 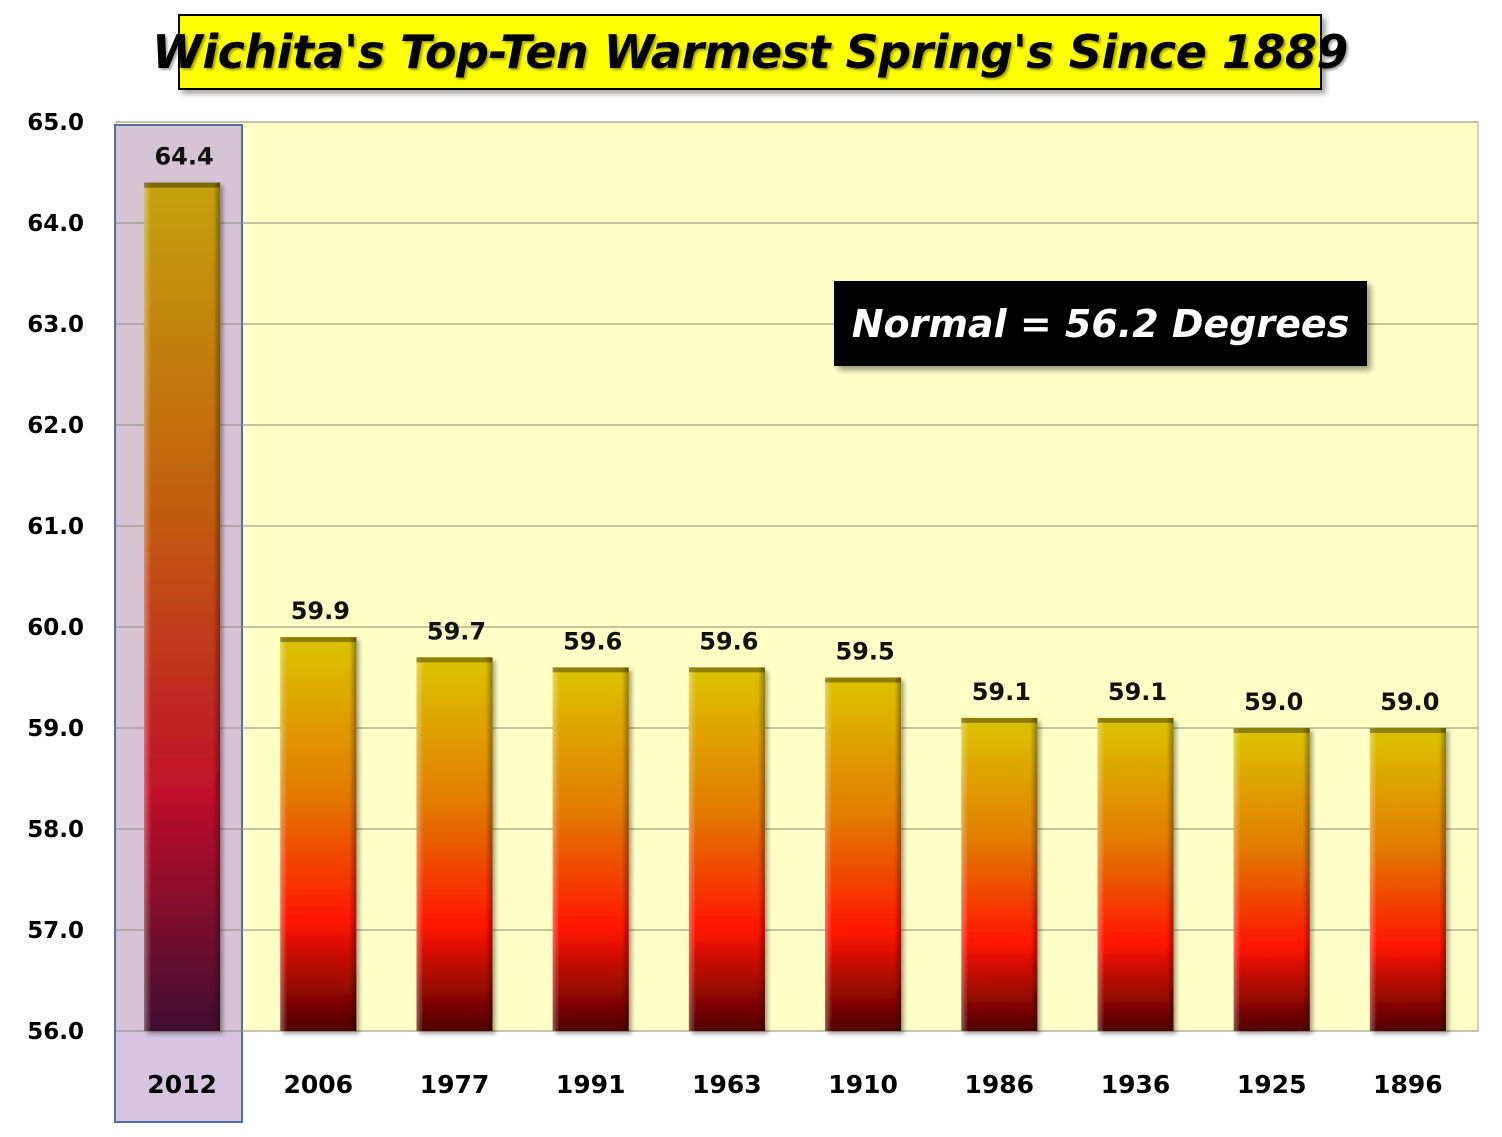 What do you see at coordinates (182, 1084) in the screenshot?
I see `x-tick-label: 2012` at bounding box center [182, 1084].